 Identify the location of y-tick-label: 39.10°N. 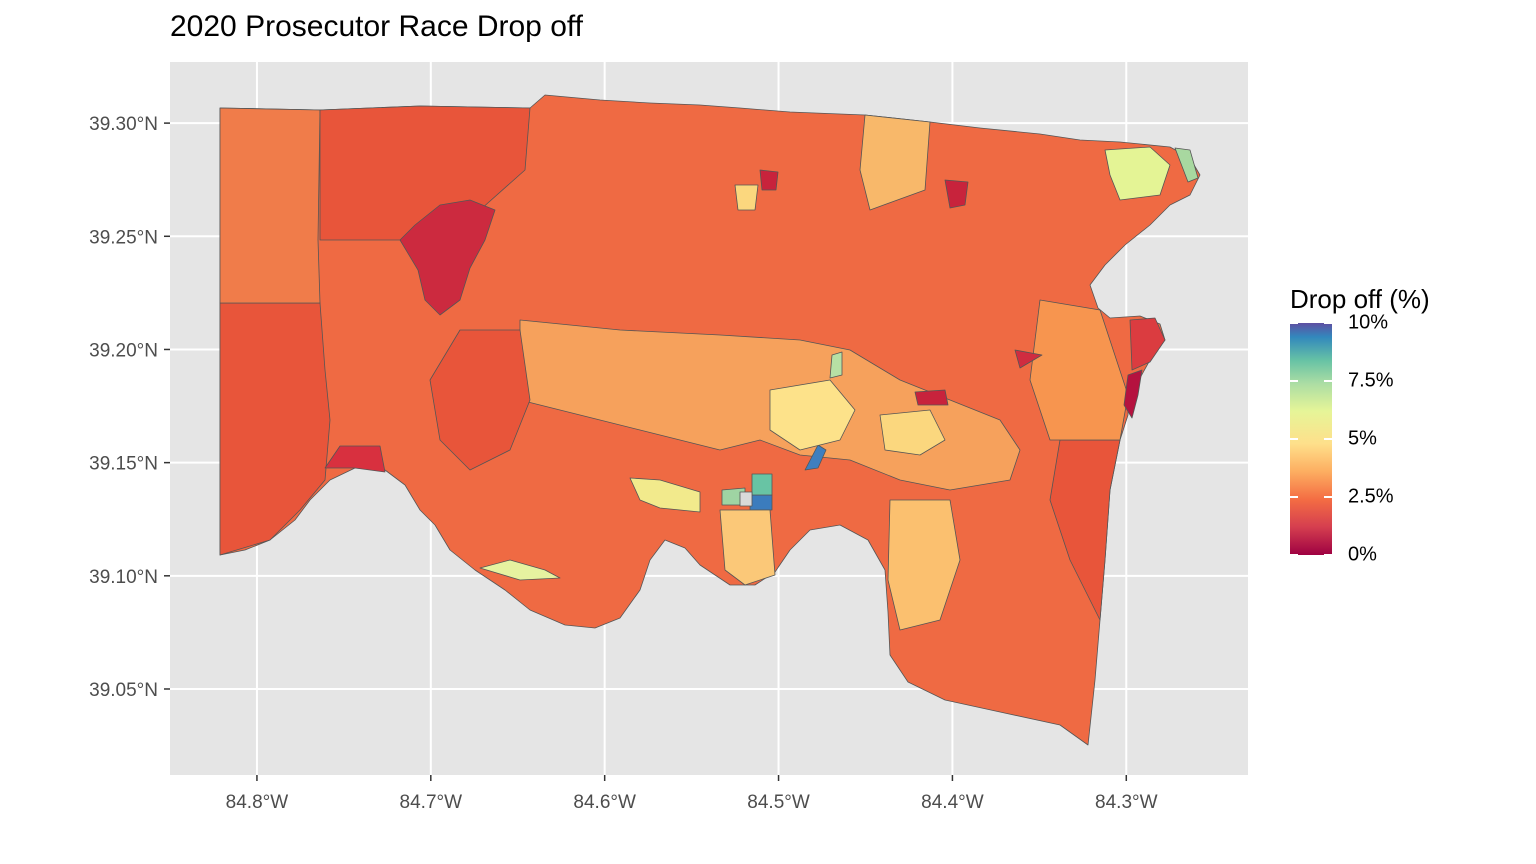
(123, 577).